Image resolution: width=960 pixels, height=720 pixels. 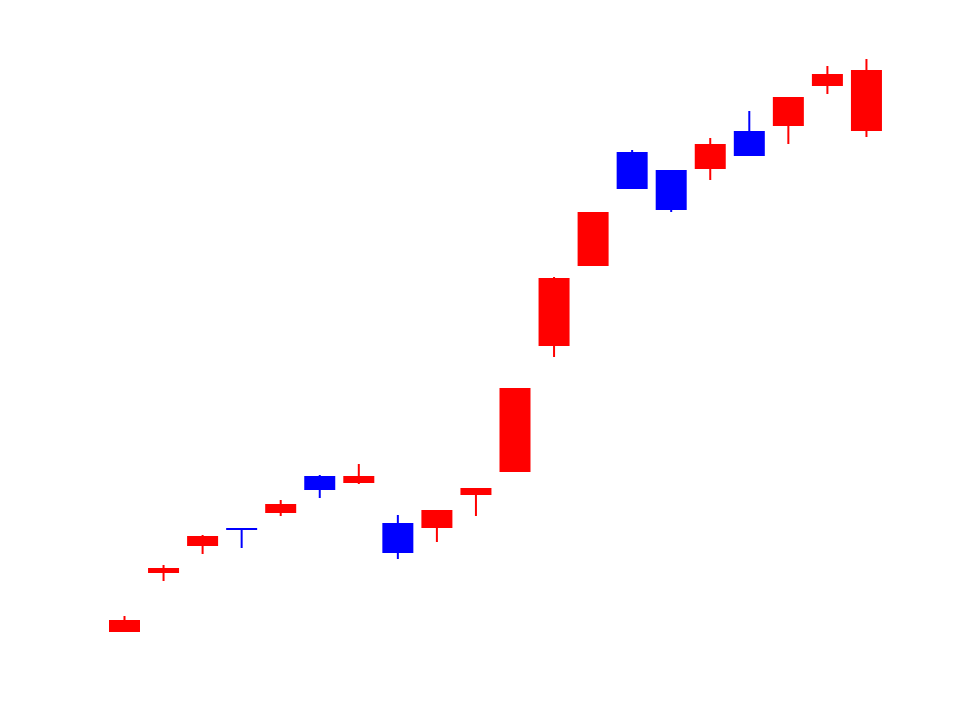 I want to click on candle-9-body, so click(x=437, y=519).